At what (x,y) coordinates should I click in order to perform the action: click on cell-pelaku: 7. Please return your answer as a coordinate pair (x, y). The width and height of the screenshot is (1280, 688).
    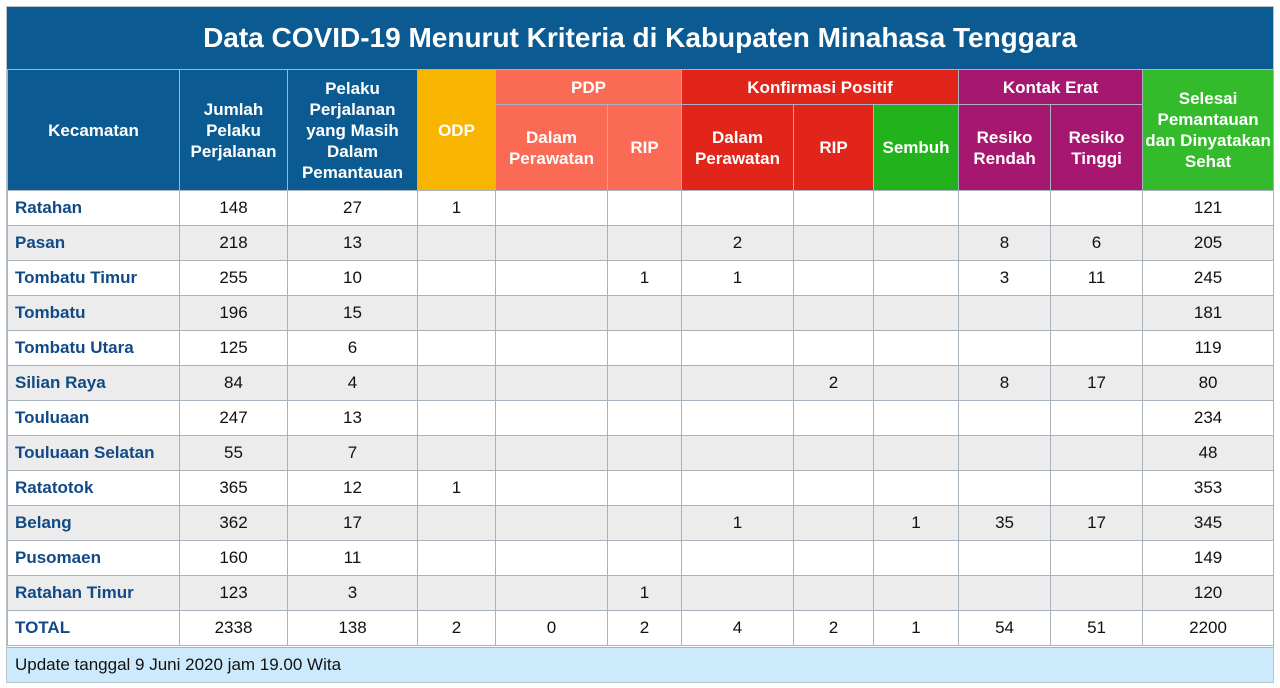
    Looking at the image, I should click on (352, 453).